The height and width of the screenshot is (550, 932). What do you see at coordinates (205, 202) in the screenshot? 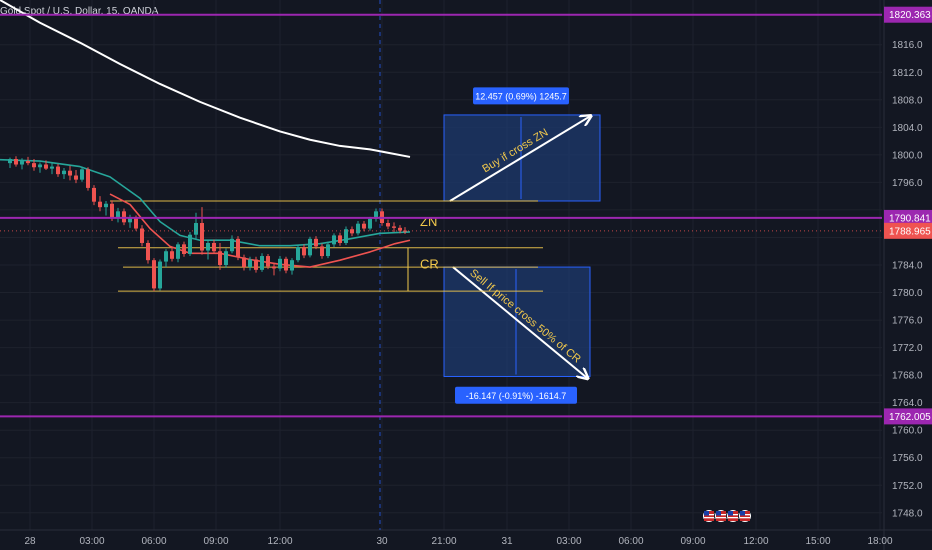
I see `ma-50-line` at bounding box center [205, 202].